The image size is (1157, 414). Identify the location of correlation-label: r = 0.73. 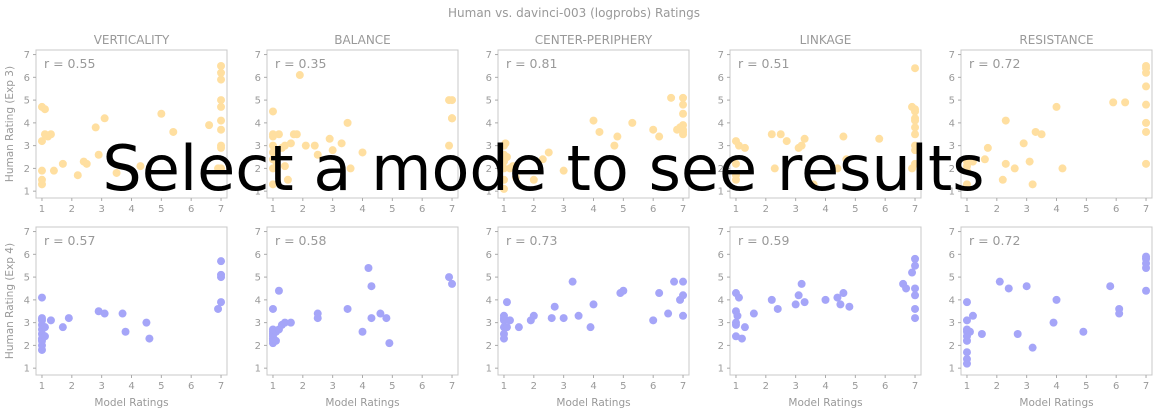
(531, 240).